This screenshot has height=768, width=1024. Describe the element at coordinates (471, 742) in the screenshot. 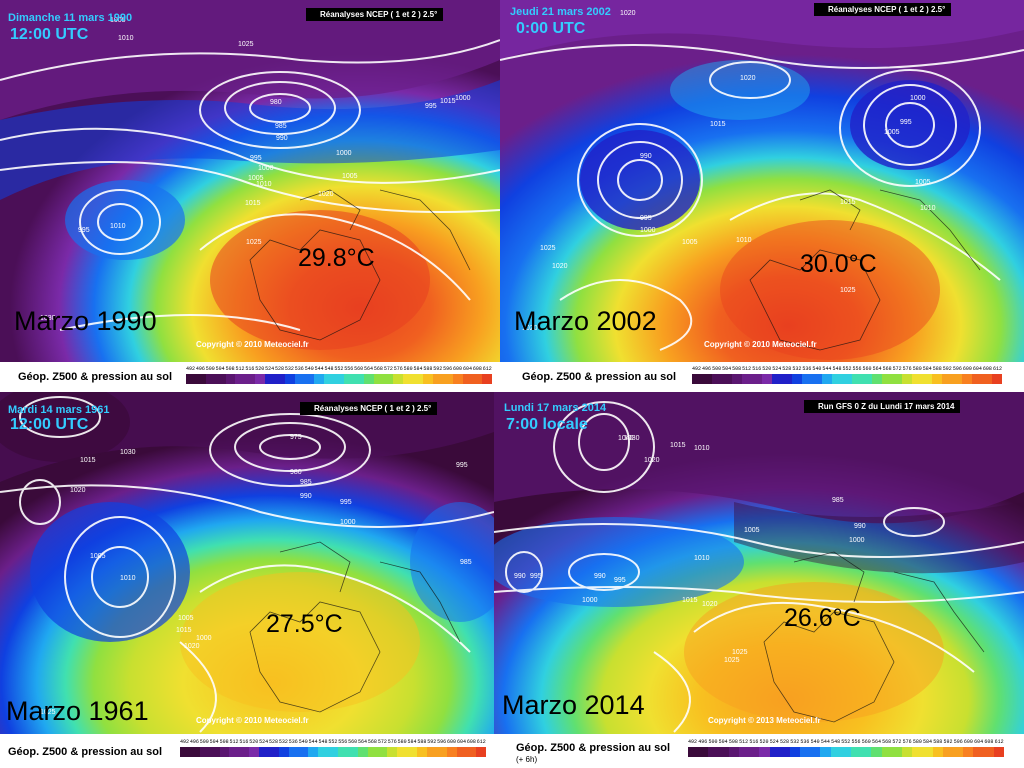

I see `scale-value: 608` at that location.